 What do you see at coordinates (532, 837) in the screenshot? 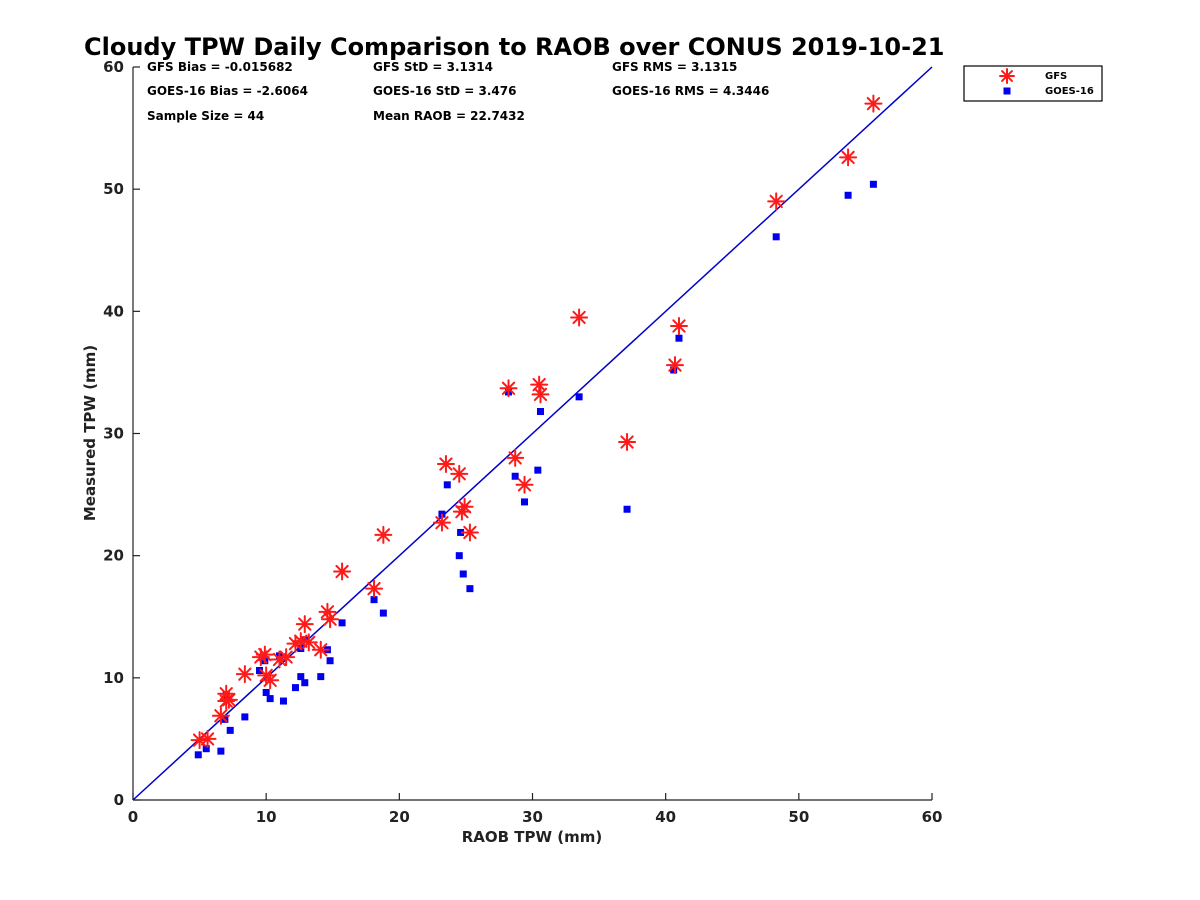
I see `x-axis-label: RAOB TPW (mm)` at bounding box center [532, 837].